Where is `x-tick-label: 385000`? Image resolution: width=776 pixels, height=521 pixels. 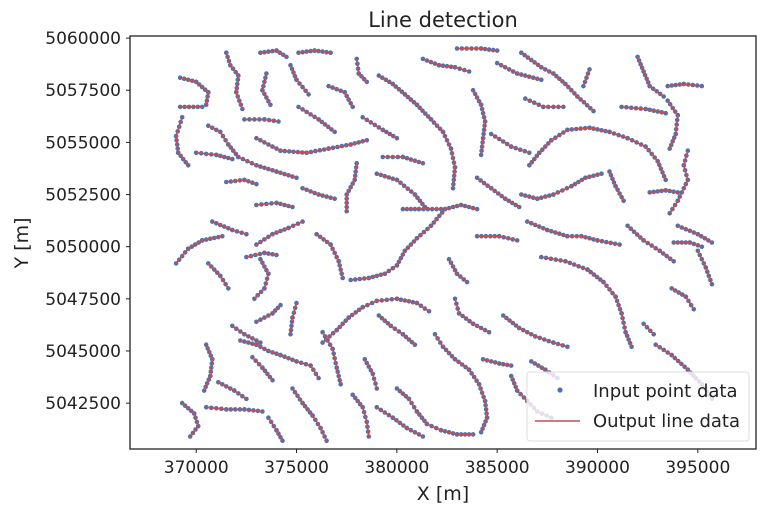
x-tick-label: 385000 is located at coordinates (497, 468).